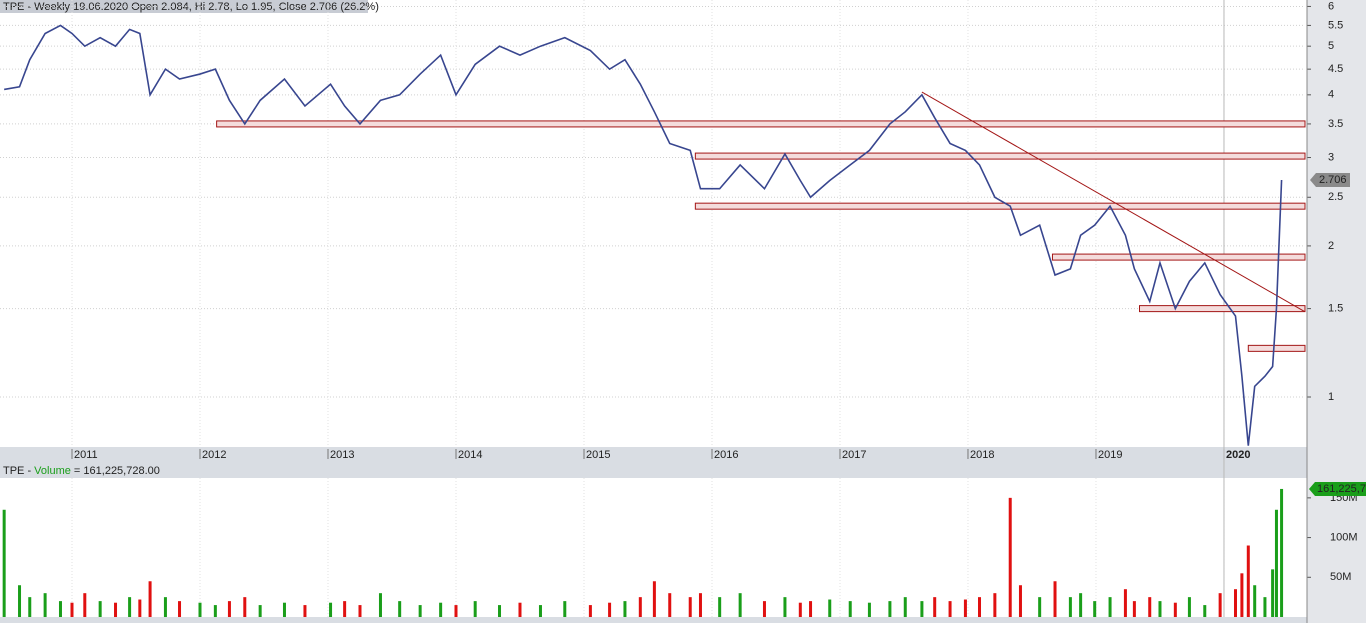  I want to click on y-tick-label: 5.5, so click(1335, 25).